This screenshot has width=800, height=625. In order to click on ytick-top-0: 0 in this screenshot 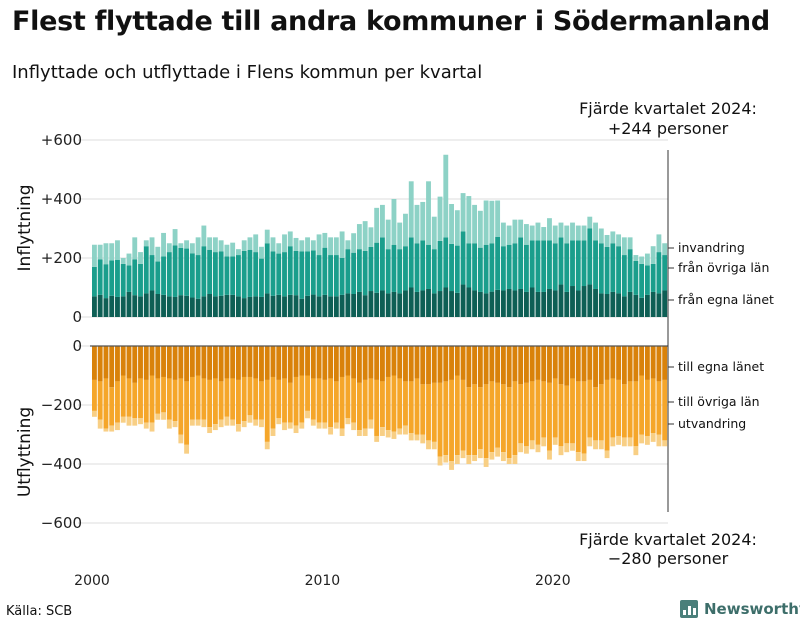, I will do `click(77, 317)`.